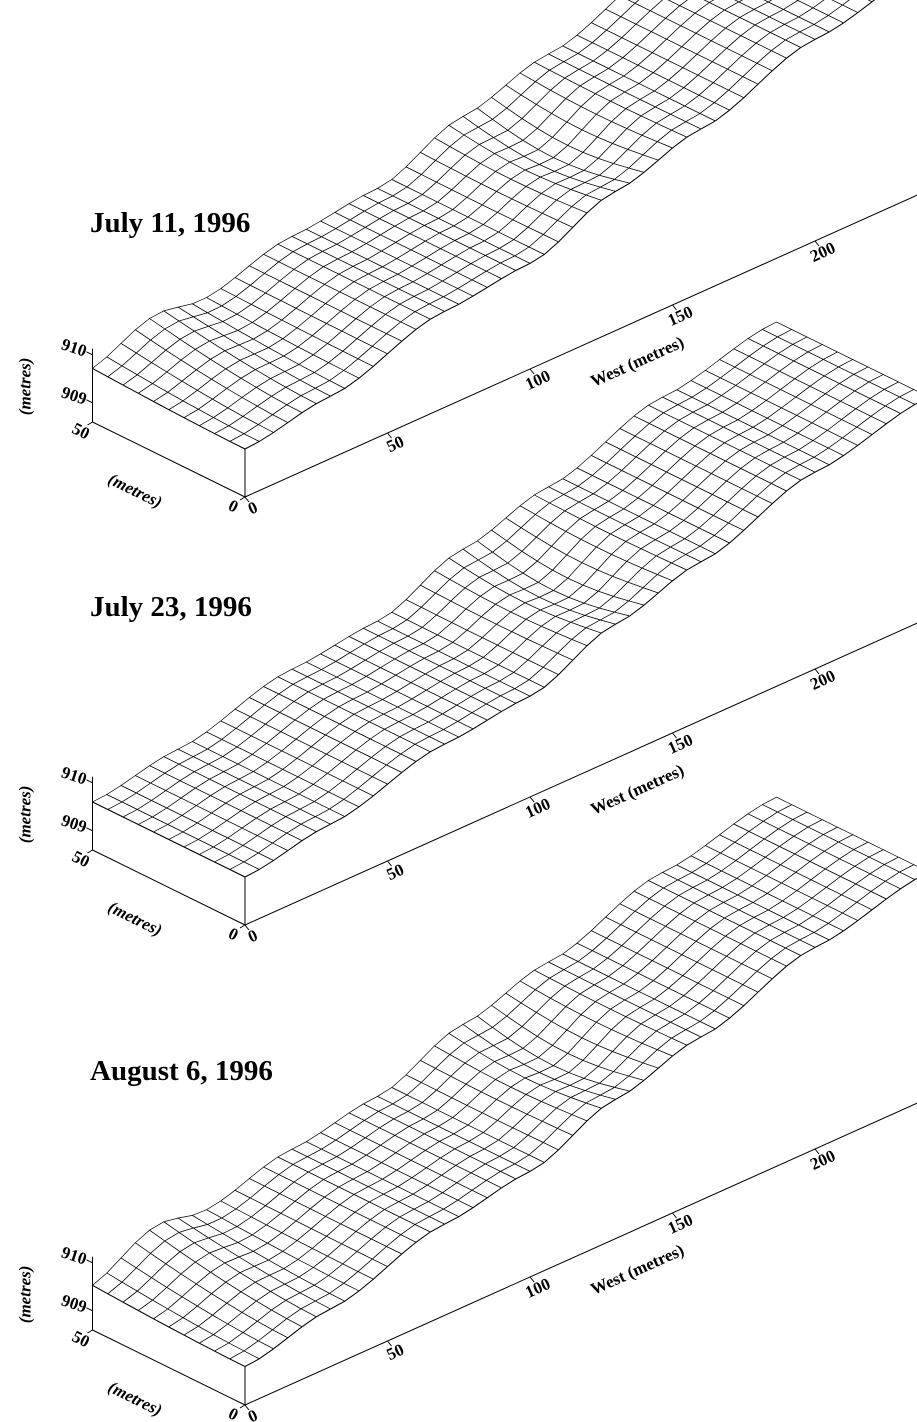 The image size is (917, 1422). I want to click on chart-title: July 23, 1996, so click(171, 607).